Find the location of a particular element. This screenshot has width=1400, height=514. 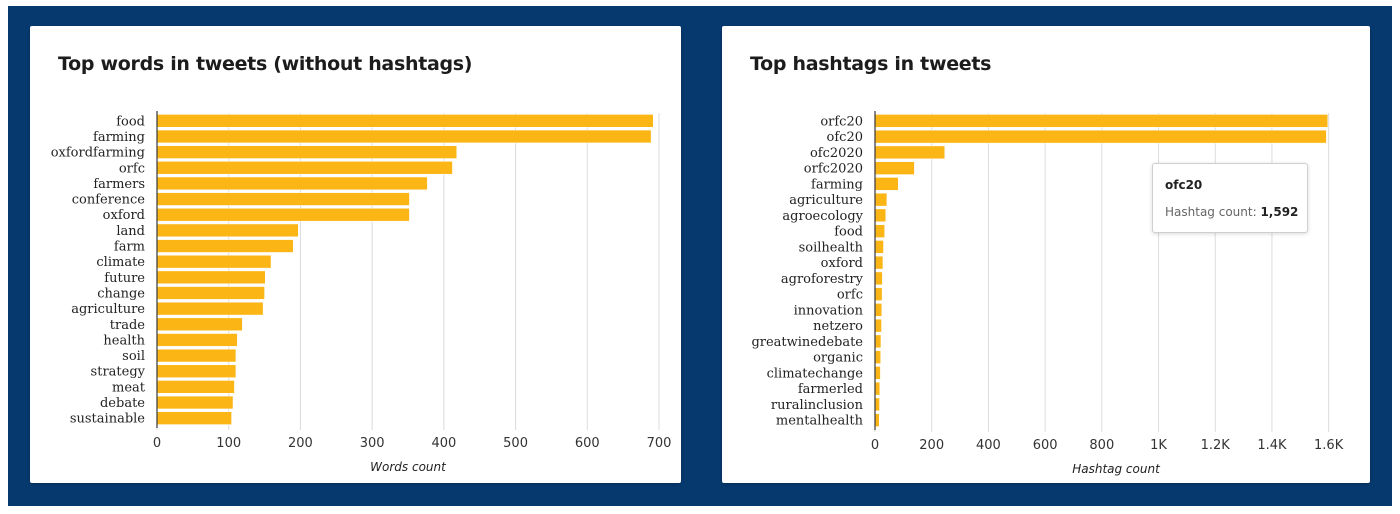

x-tick-label: 100 is located at coordinates (228, 443).